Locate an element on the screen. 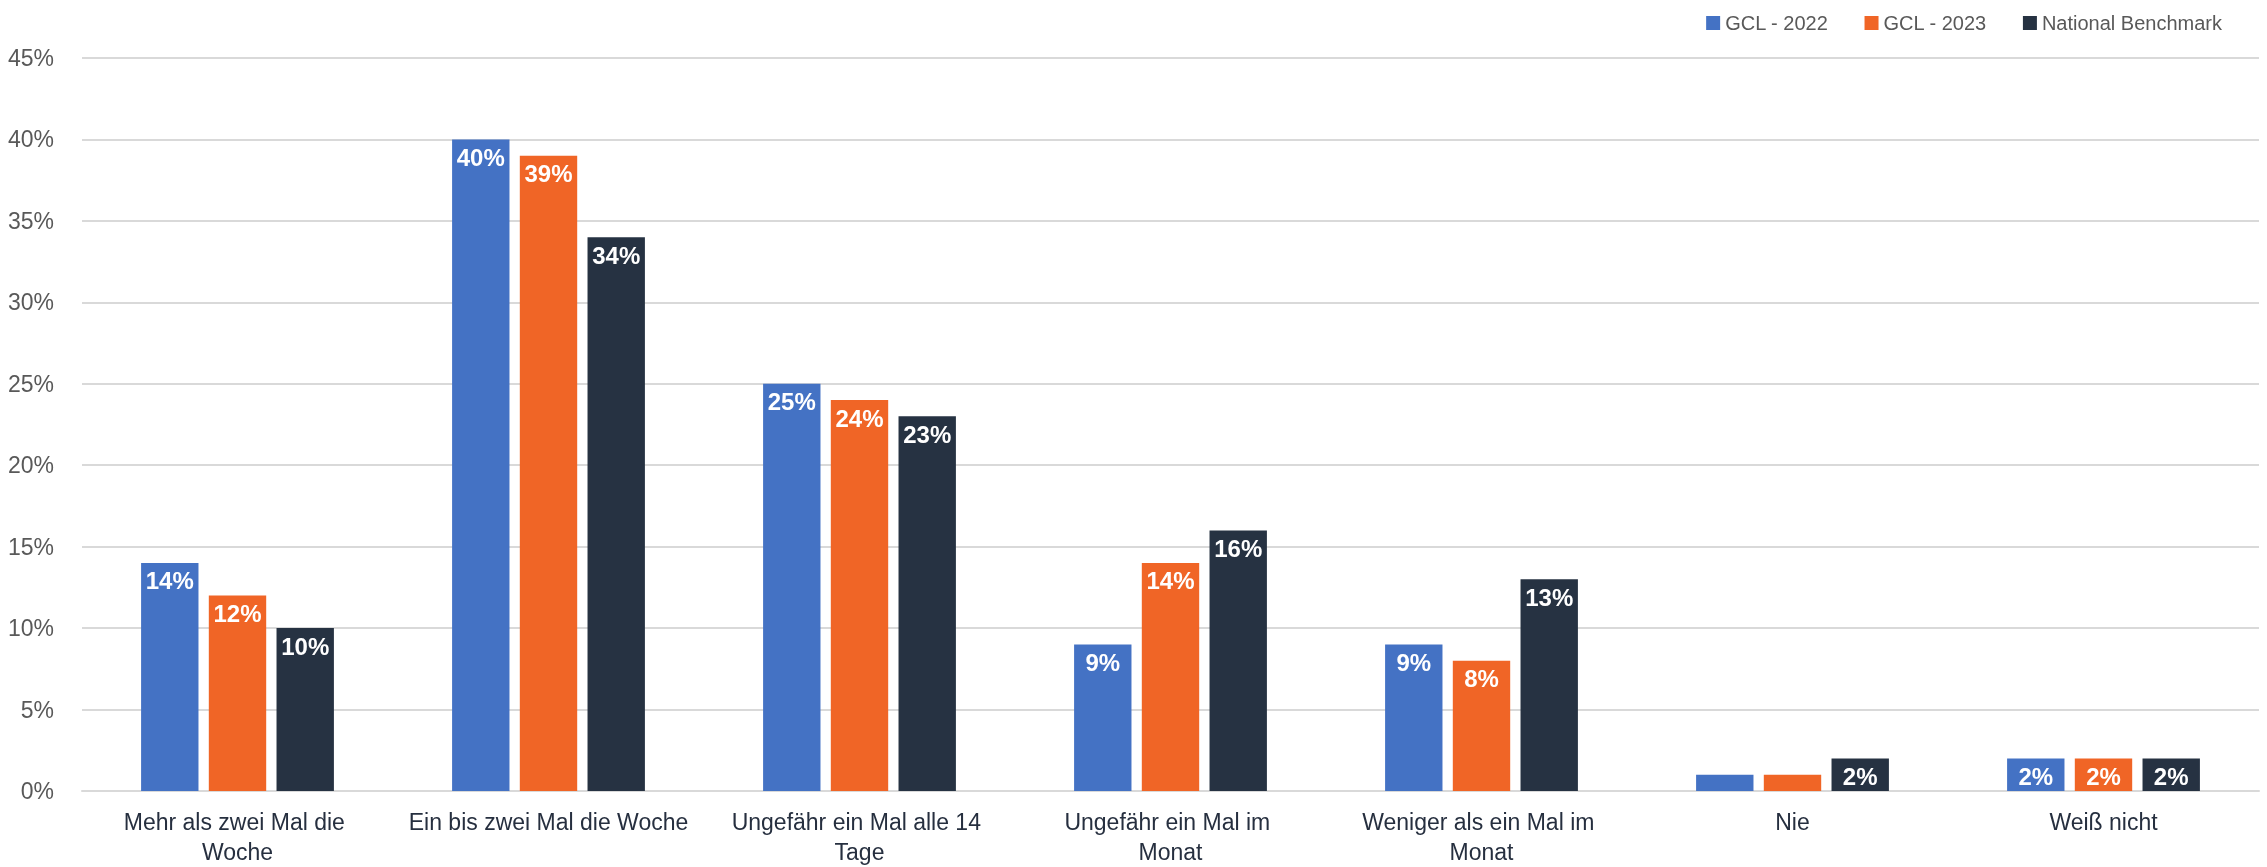 This screenshot has width=2267, height=867. y-tick-label: 15% is located at coordinates (30, 546).